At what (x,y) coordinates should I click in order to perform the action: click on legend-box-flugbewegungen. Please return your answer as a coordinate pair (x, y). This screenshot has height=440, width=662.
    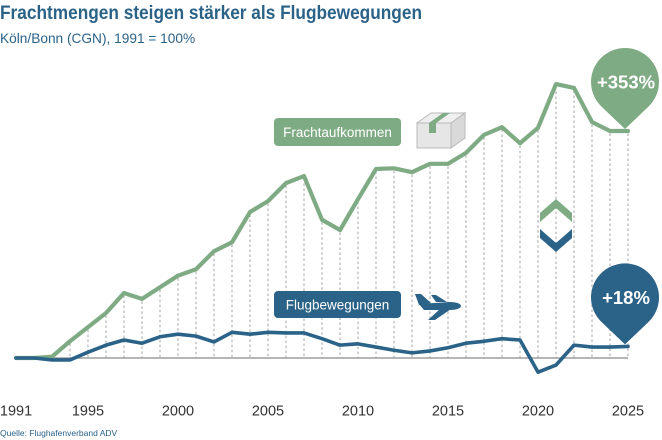
    Looking at the image, I should click on (337, 304).